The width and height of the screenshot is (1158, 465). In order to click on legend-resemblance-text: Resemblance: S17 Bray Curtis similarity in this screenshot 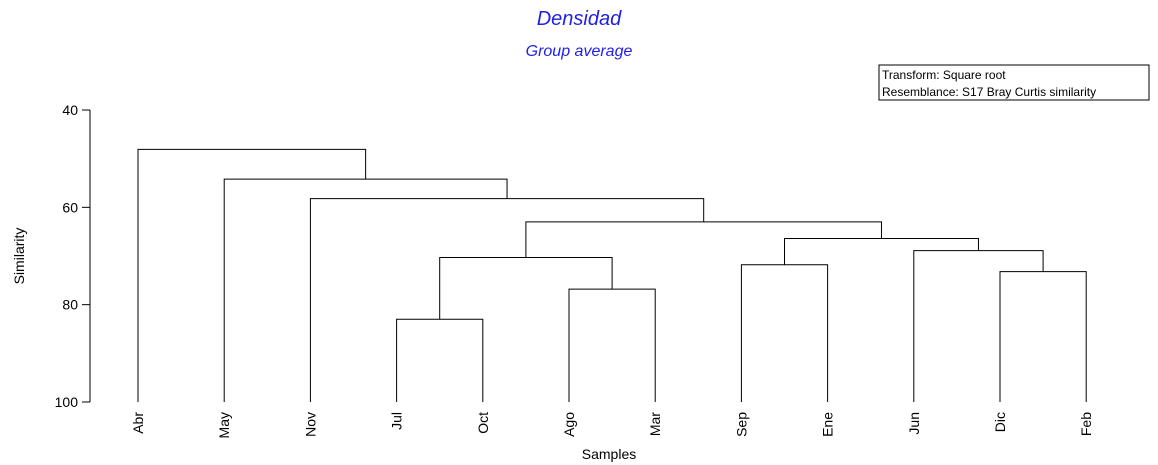, I will do `click(989, 92)`.